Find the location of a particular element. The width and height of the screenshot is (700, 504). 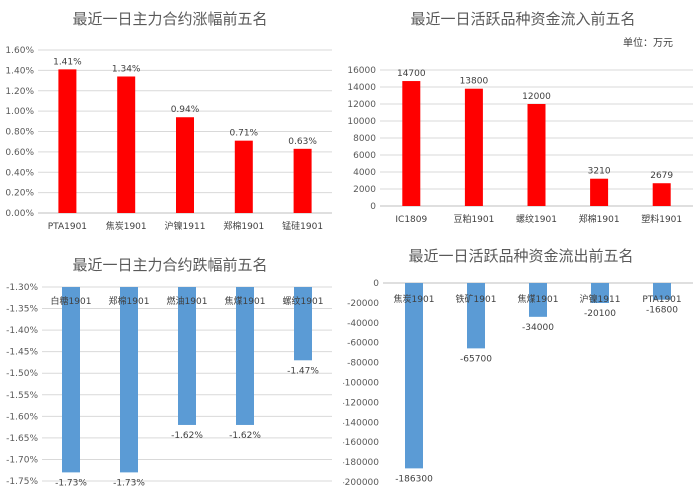

data-label: -20100 is located at coordinates (600, 314).